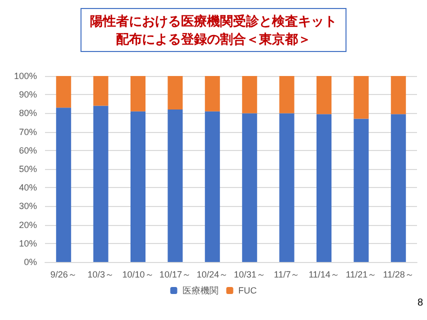 This screenshot has height=320, width=427. I want to click on x-tick-label: 11/14～, so click(324, 275).